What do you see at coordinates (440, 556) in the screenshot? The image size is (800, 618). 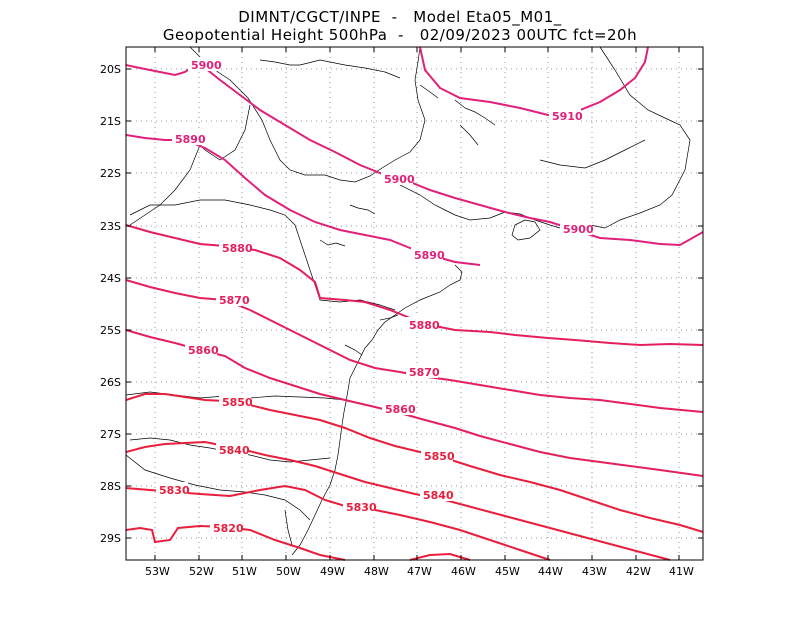 I see `contour-5820-b` at bounding box center [440, 556].